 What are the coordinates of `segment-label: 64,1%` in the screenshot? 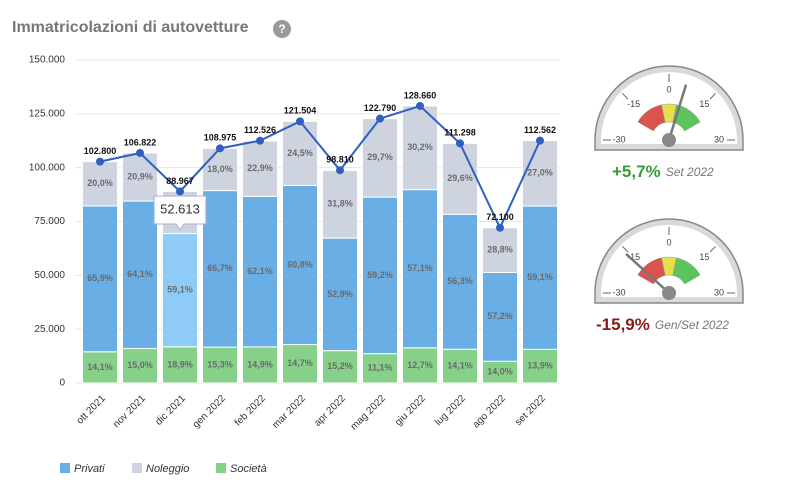 It's located at (140, 274).